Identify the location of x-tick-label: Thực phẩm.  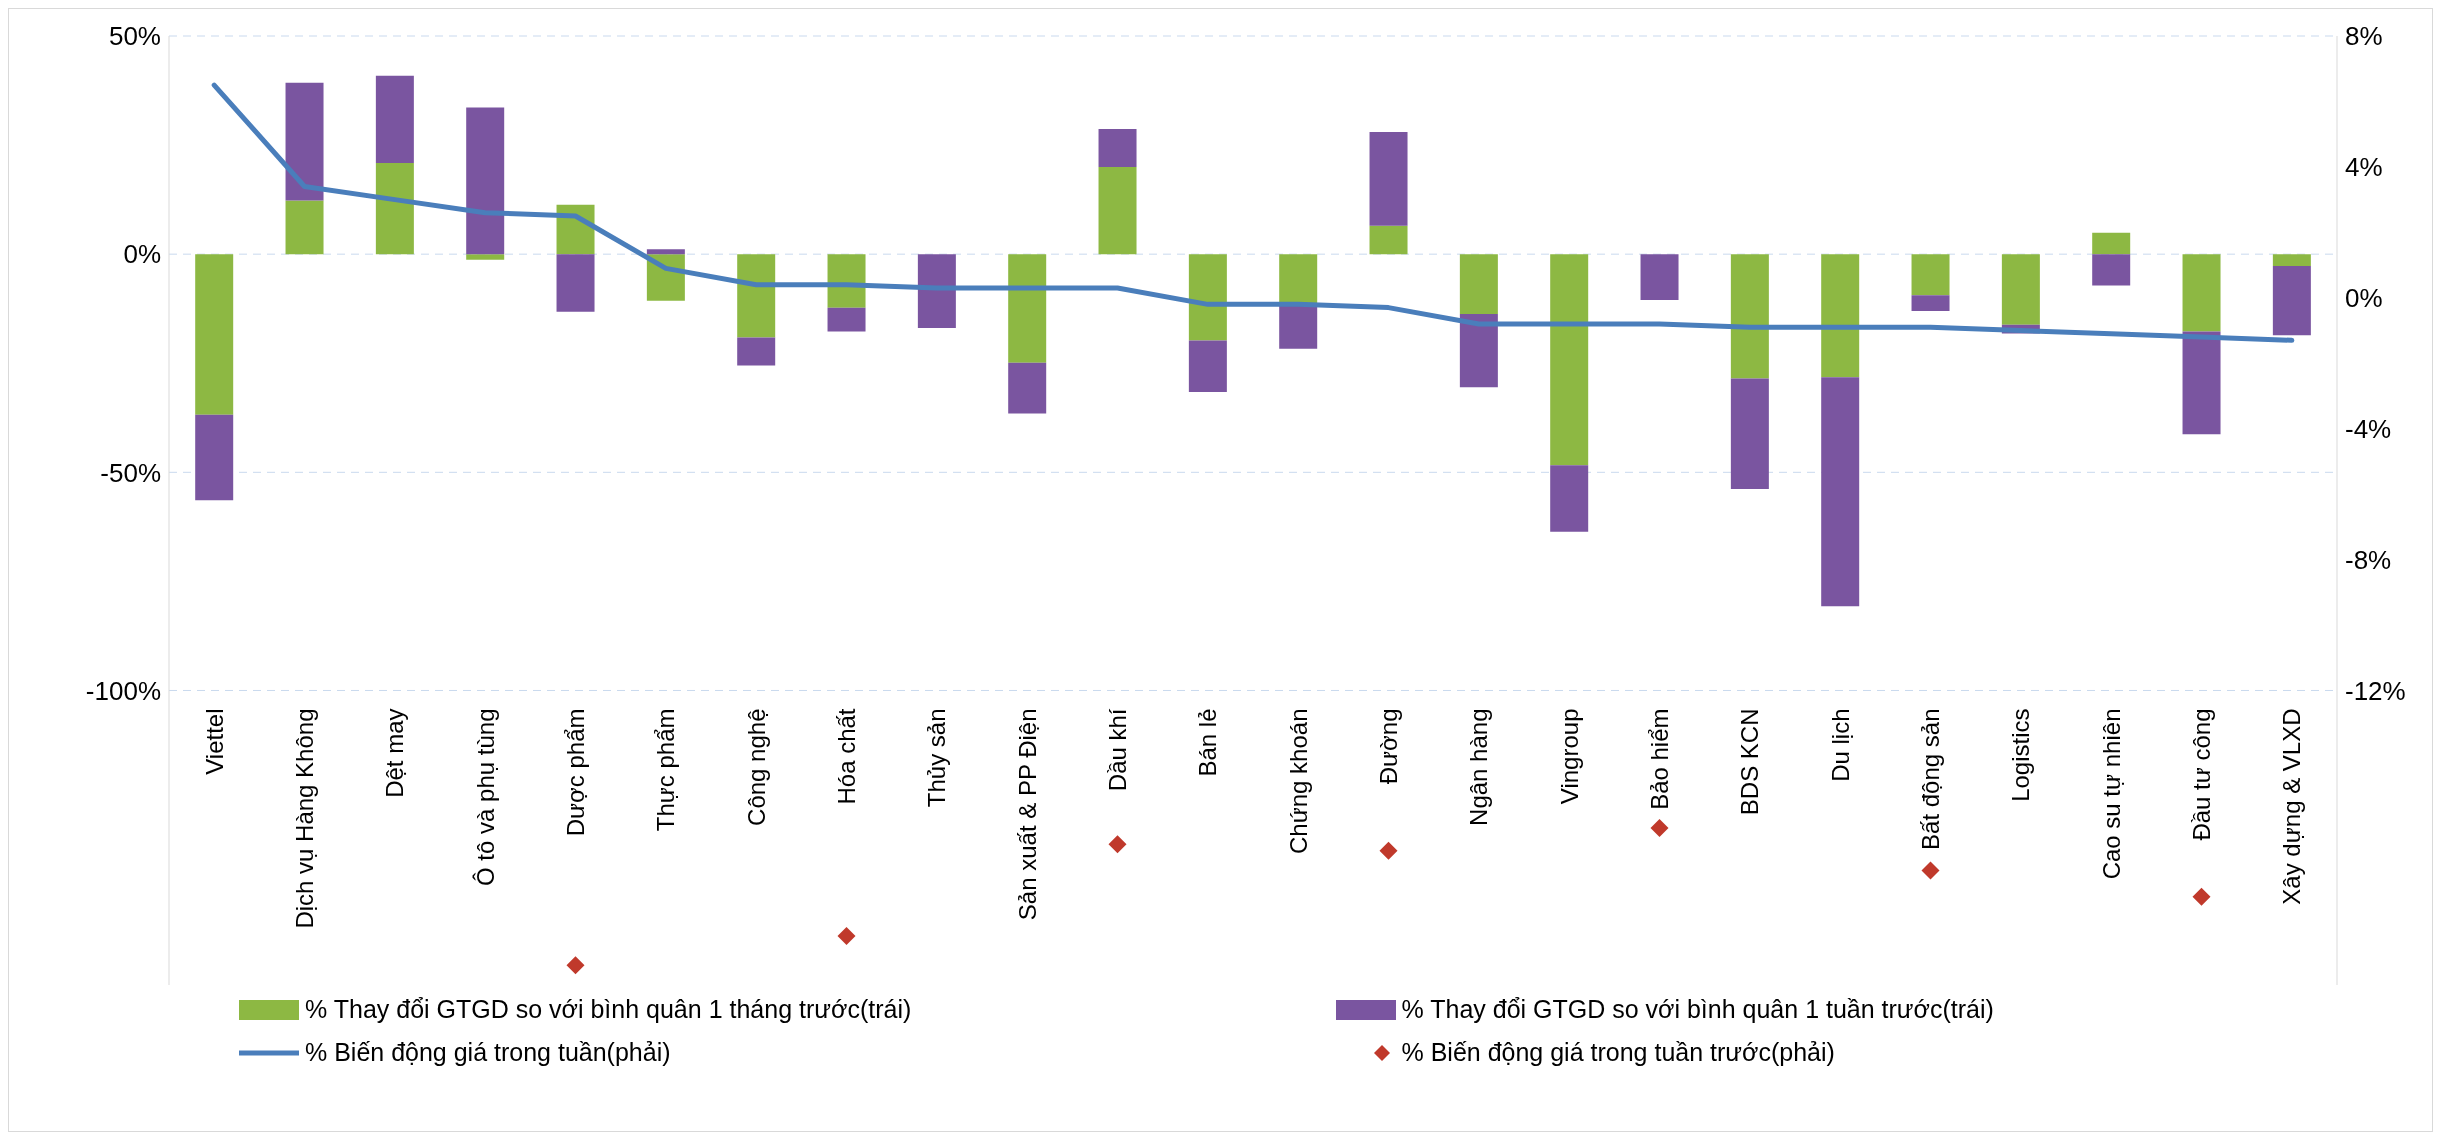
(666, 770).